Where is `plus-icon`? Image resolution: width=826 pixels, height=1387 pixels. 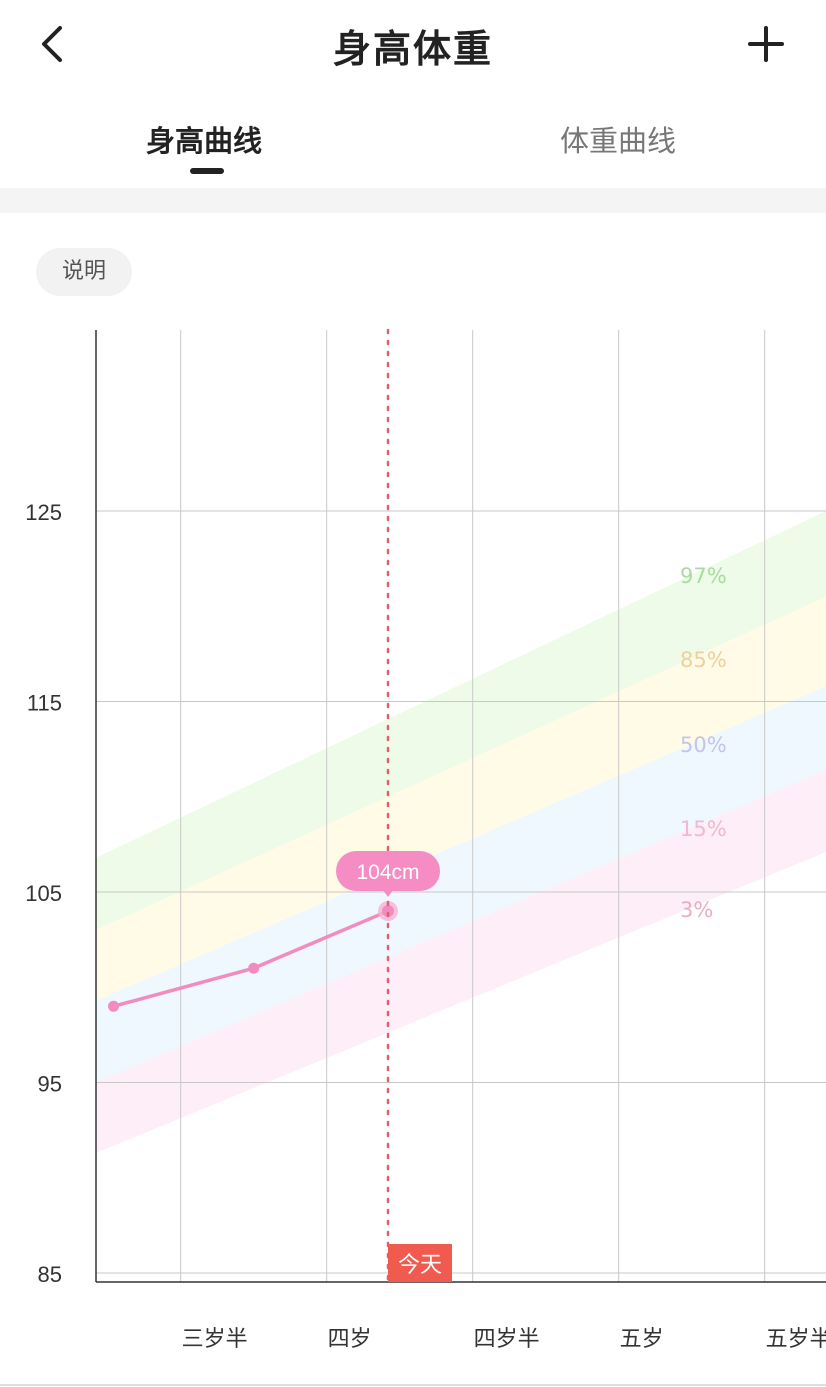 plus-icon is located at coordinates (766, 44).